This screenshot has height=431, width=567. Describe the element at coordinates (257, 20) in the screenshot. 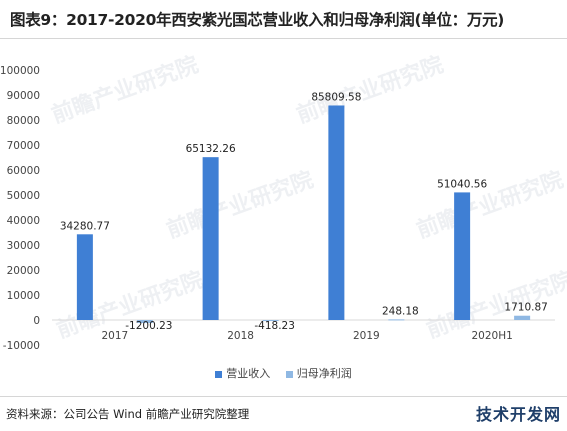

I see `chart-title: 图表9：2017-2020年西安紫光国芯营业收入和归母净利润(单位：万元)` at that location.